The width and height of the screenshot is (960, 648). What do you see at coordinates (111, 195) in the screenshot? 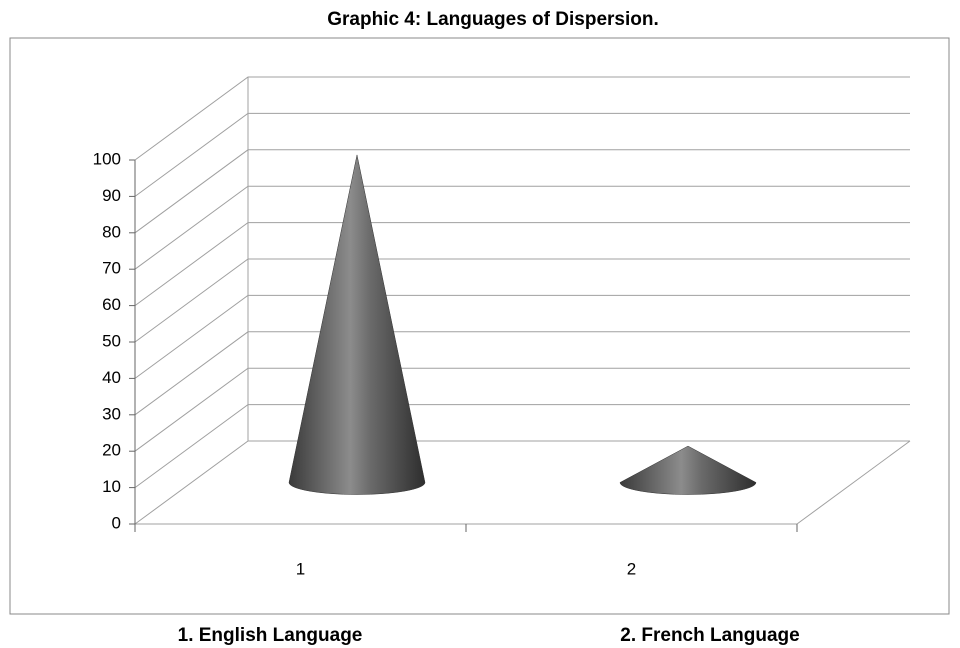
I see `y-tick-label: 90` at bounding box center [111, 195].